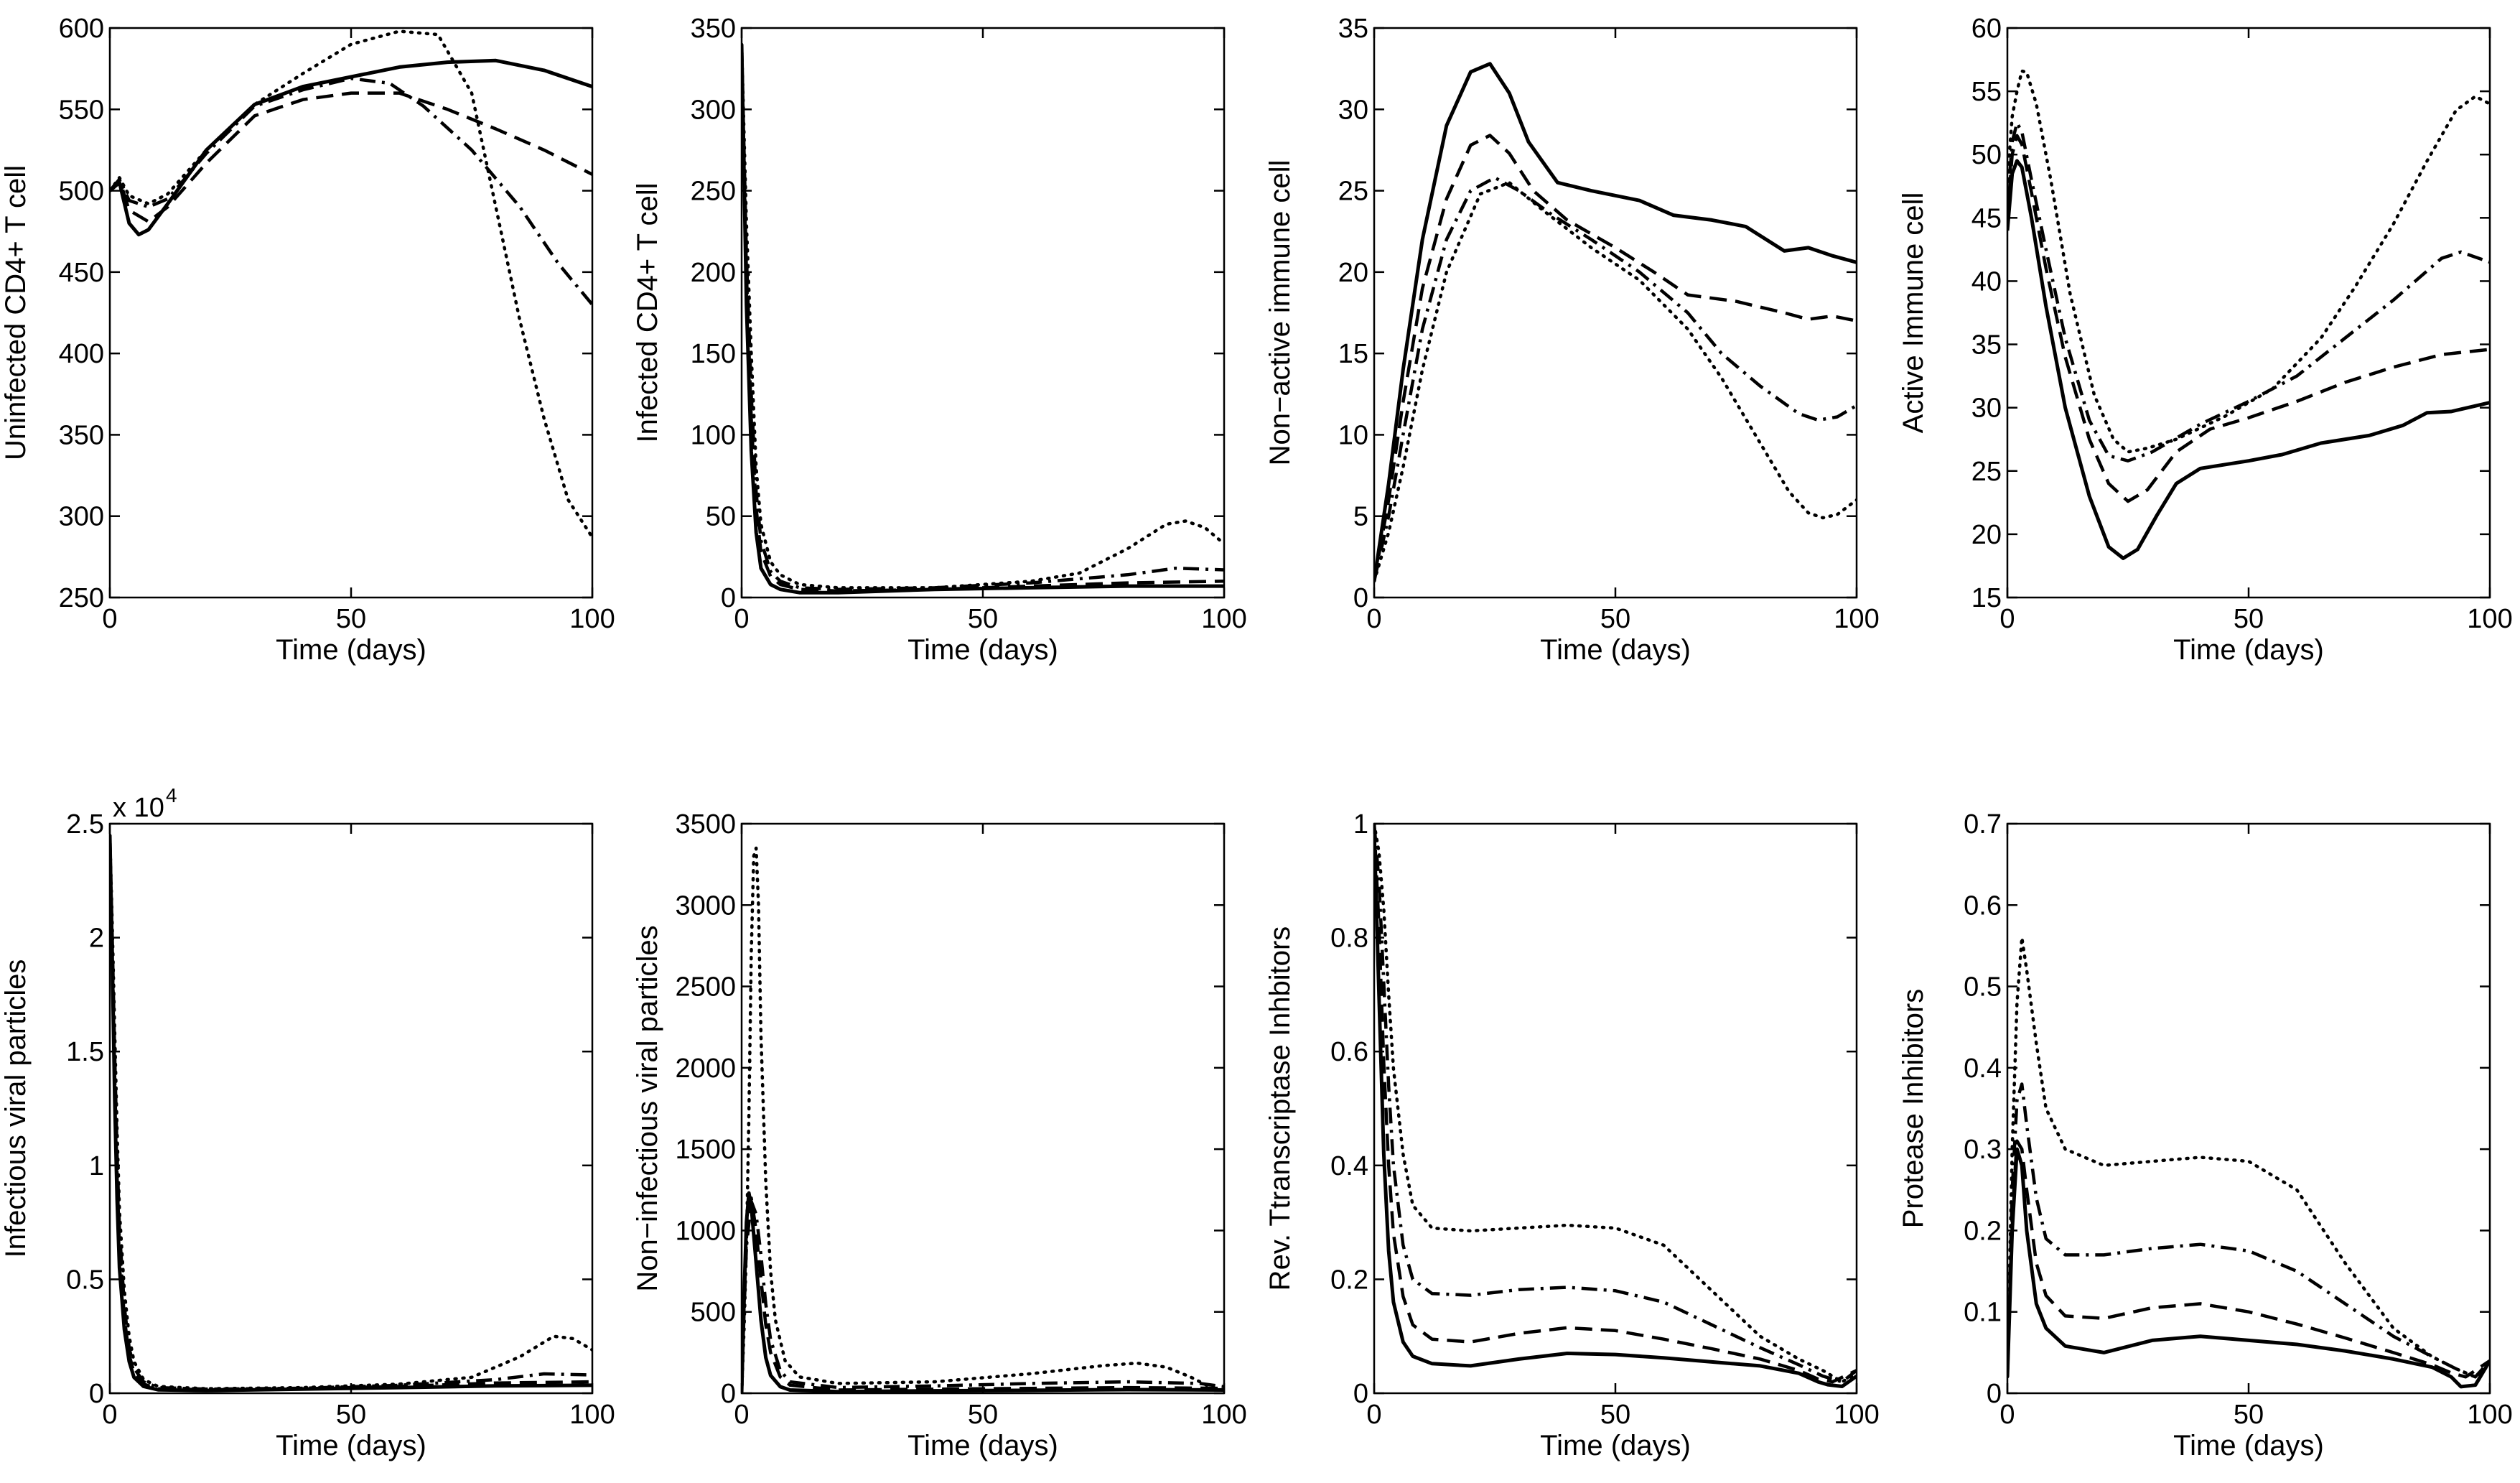  I want to click on y-tick-label: 100, so click(713, 435).